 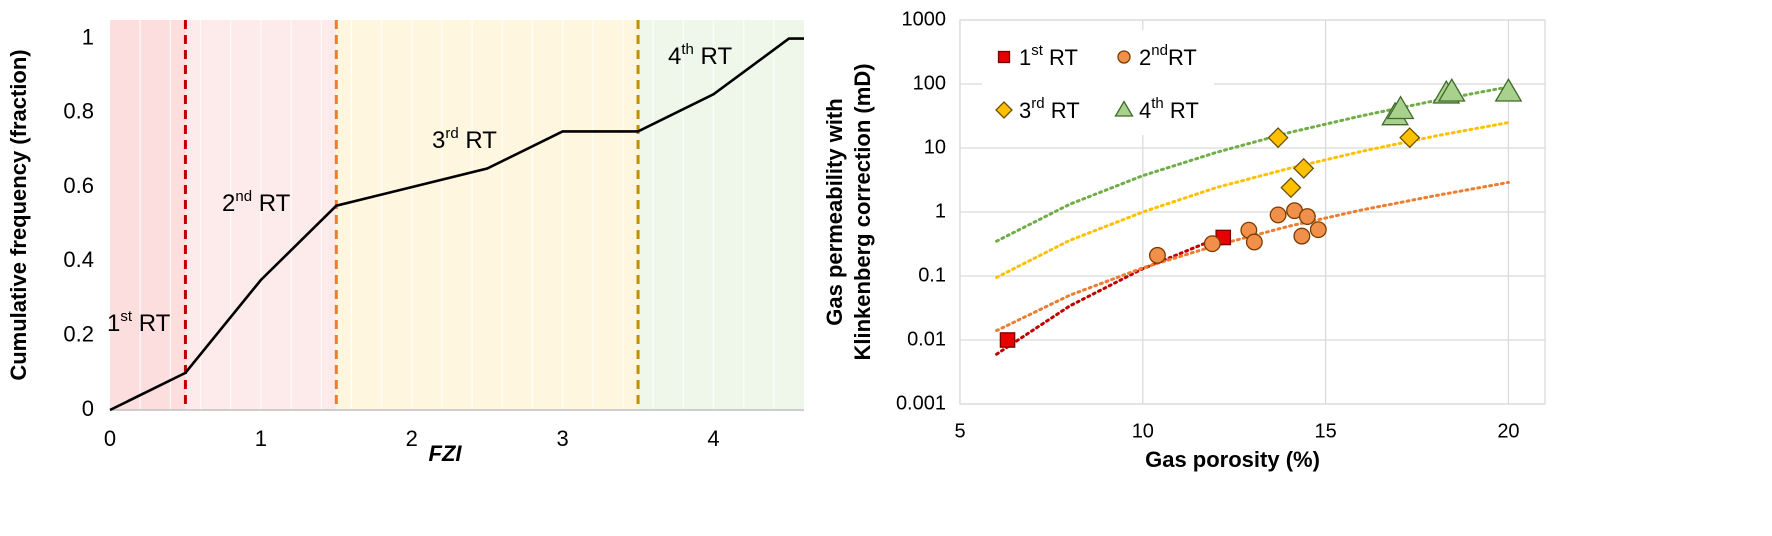 What do you see at coordinates (959, 431) in the screenshot?
I see `x-tick-label: 5` at bounding box center [959, 431].